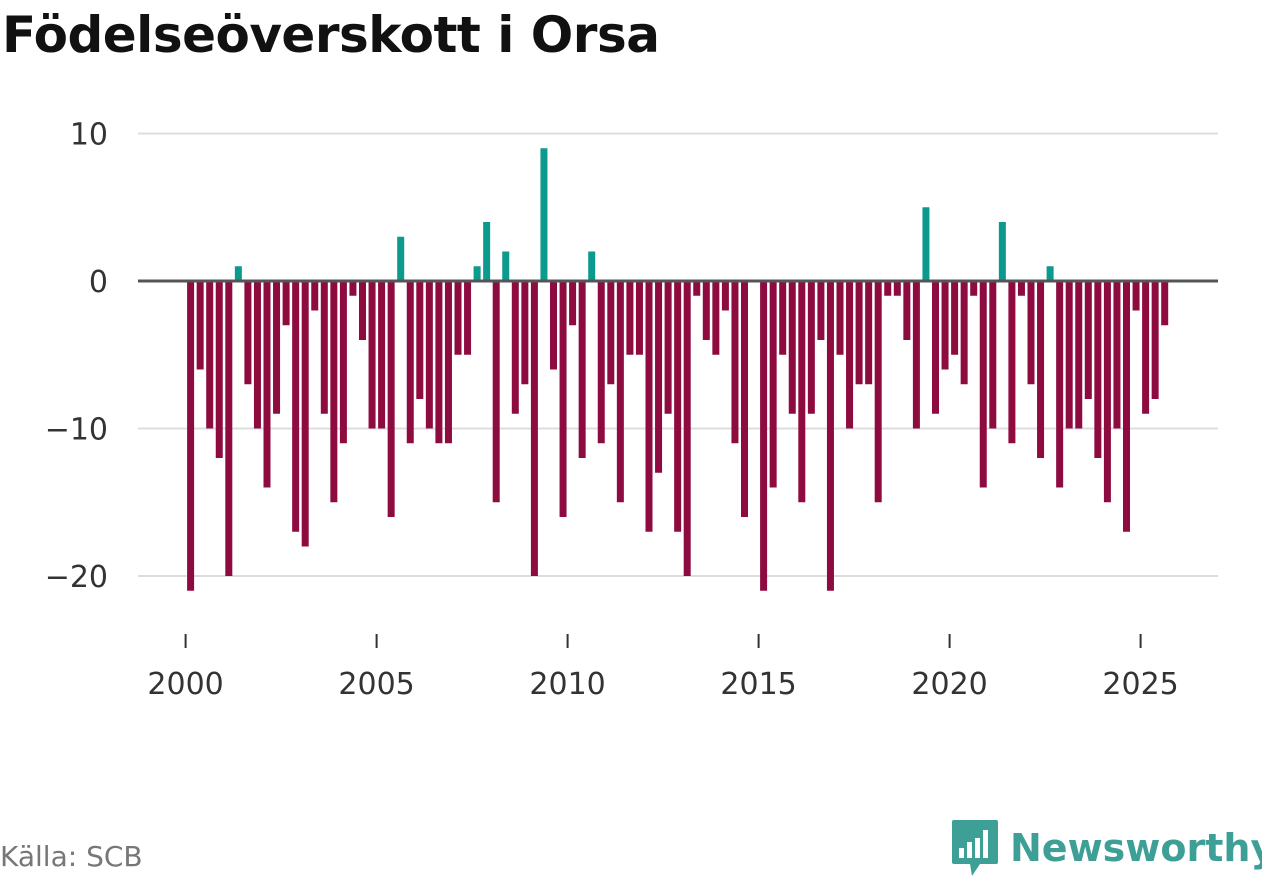 This screenshot has height=879, width=1262. What do you see at coordinates (975, 848) in the screenshot?
I see `newsworthy-icon` at bounding box center [975, 848].